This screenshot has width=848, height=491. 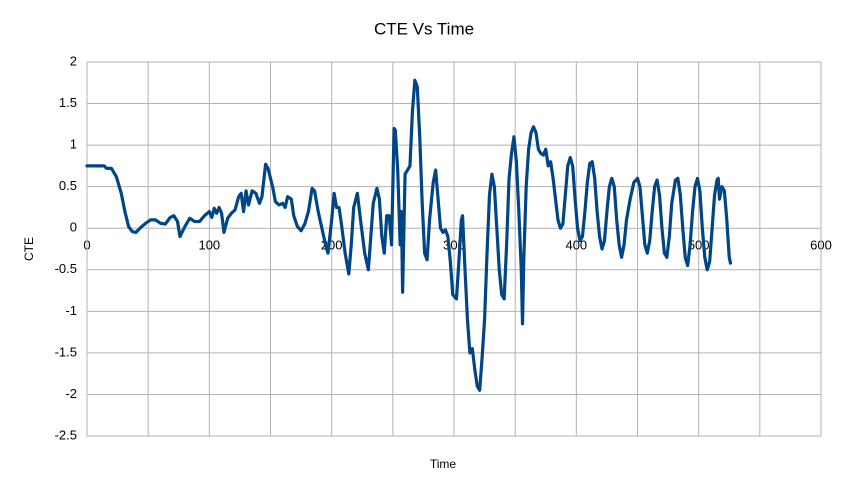 What do you see at coordinates (443, 464) in the screenshot?
I see `x-axis-label: Time` at bounding box center [443, 464].